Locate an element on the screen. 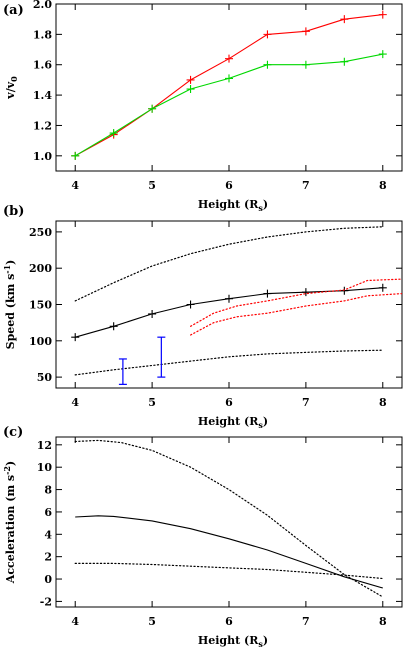 This screenshot has height=654, width=409. y-tick-label: 2 is located at coordinates (48, 557).